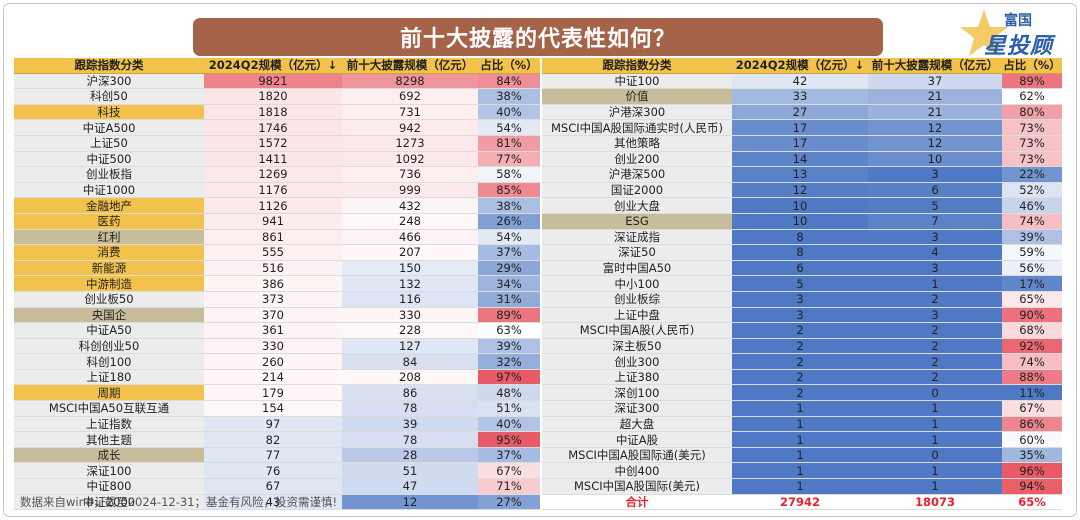 This screenshot has height=520, width=1080. Describe the element at coordinates (509, 424) in the screenshot. I see `ratio-cell: 40%` at that location.